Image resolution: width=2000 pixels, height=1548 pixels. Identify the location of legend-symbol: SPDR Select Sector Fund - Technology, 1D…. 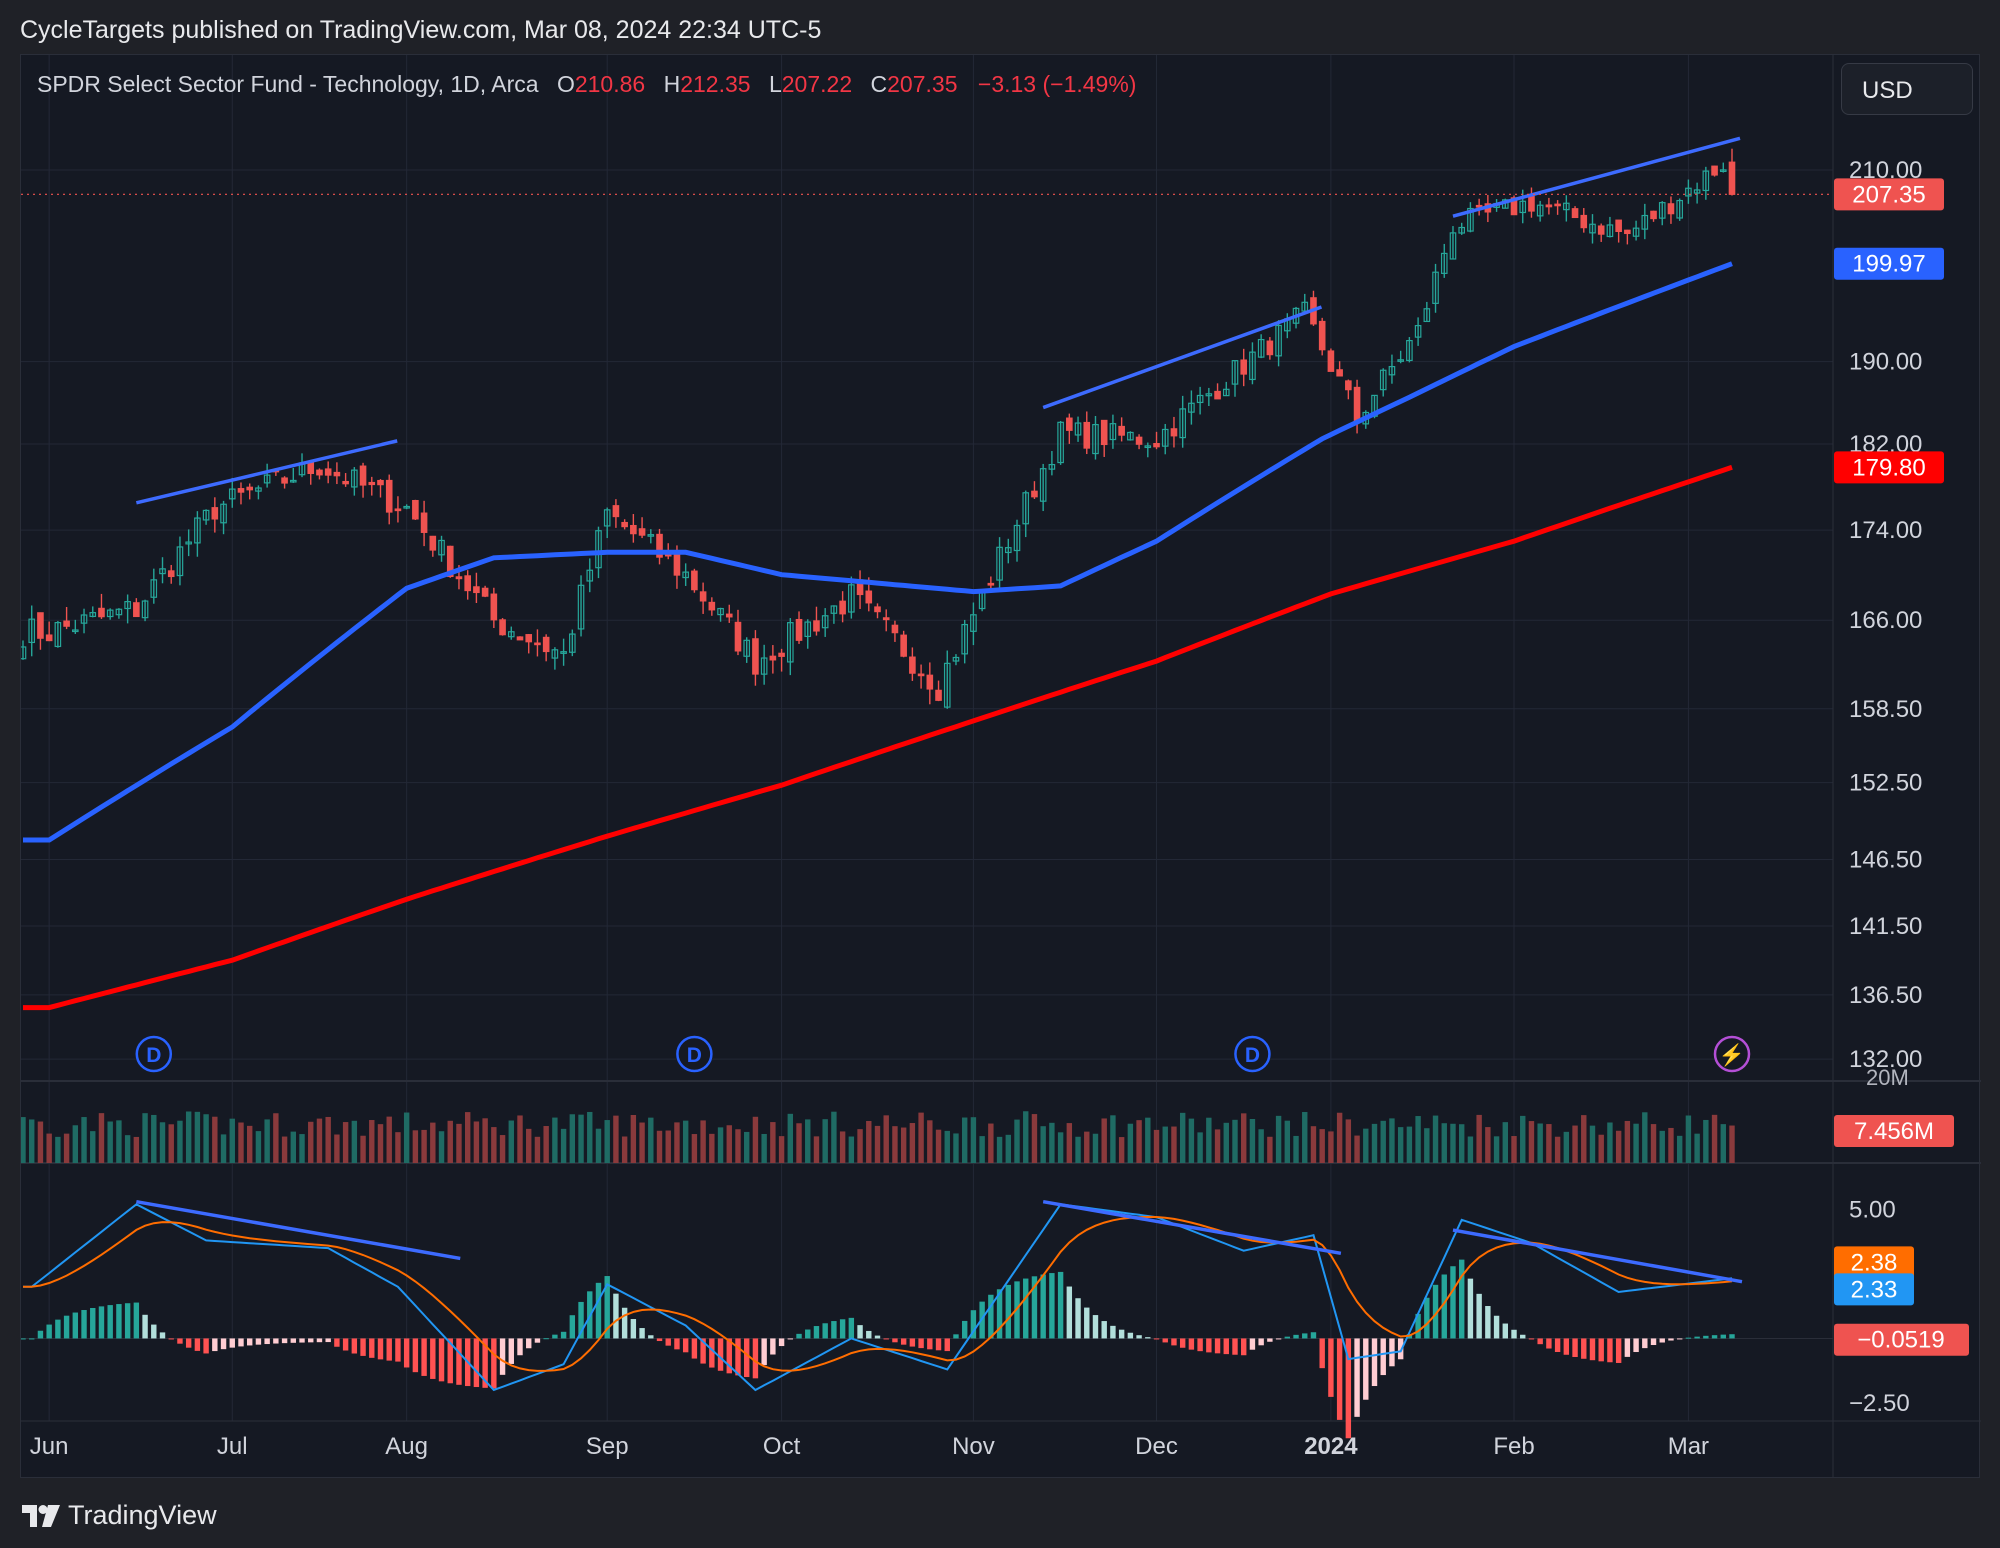
(288, 84).